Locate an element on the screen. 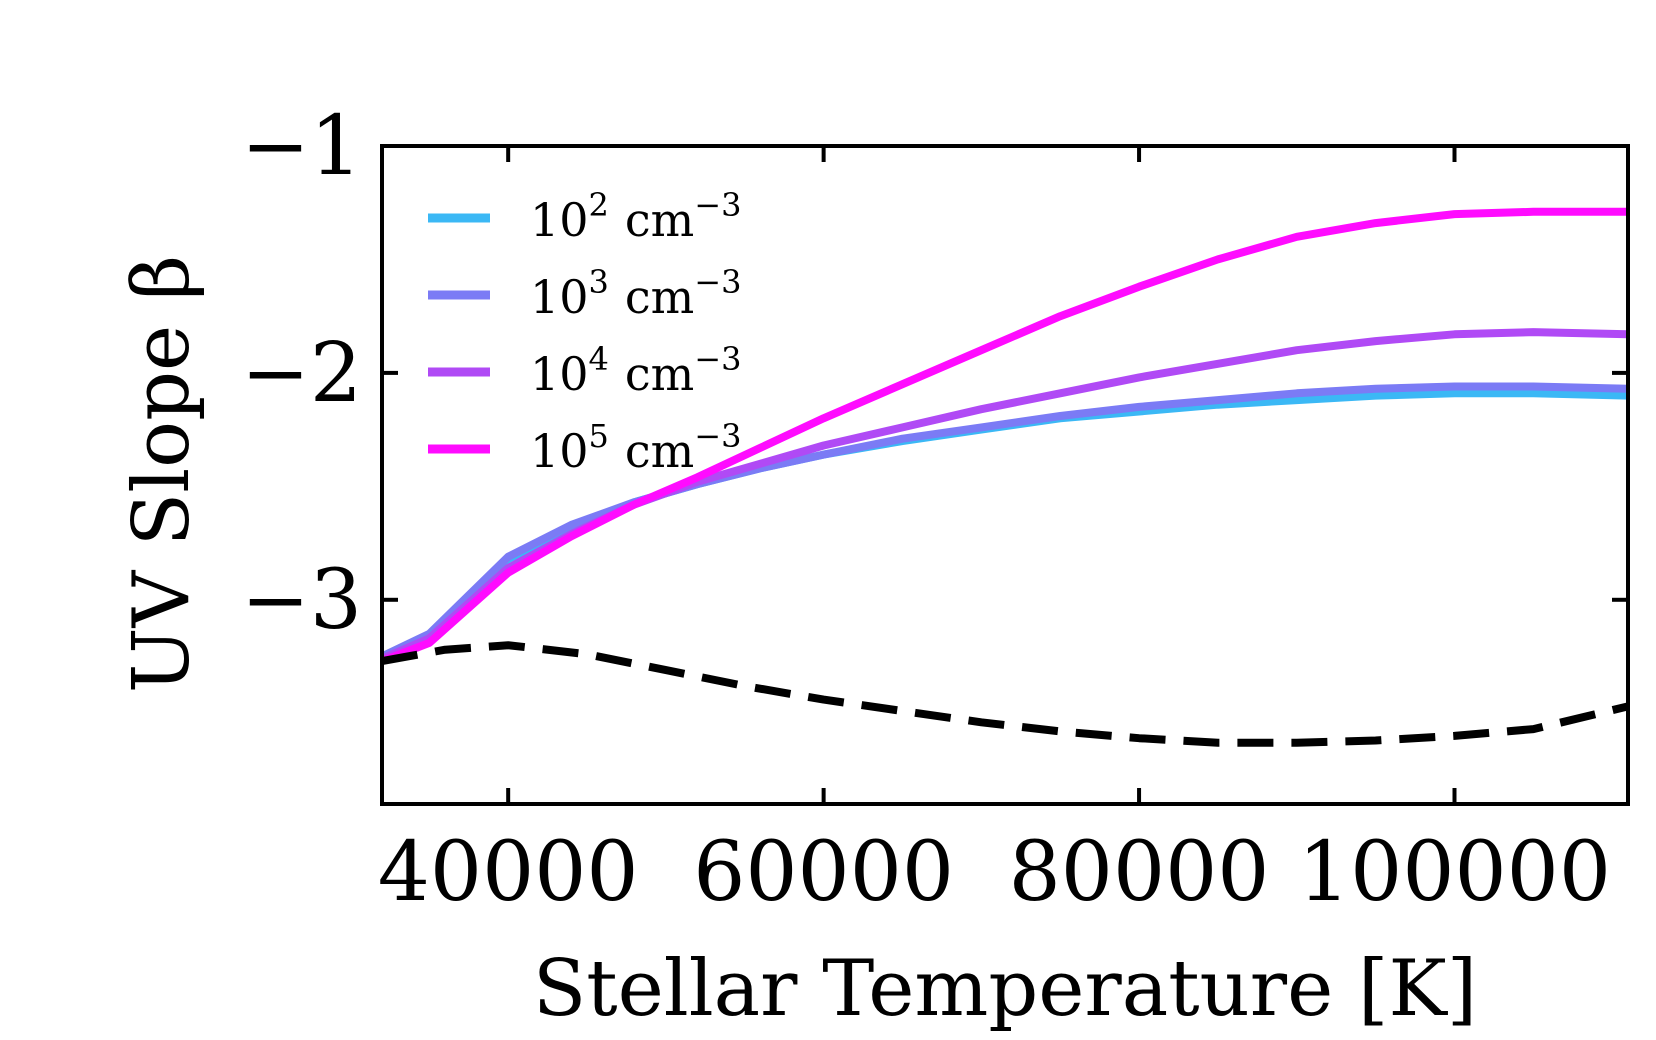 This screenshot has height=1040, width=1656. x-axis-label: Stellar Temperature [K] is located at coordinates (1005, 989).